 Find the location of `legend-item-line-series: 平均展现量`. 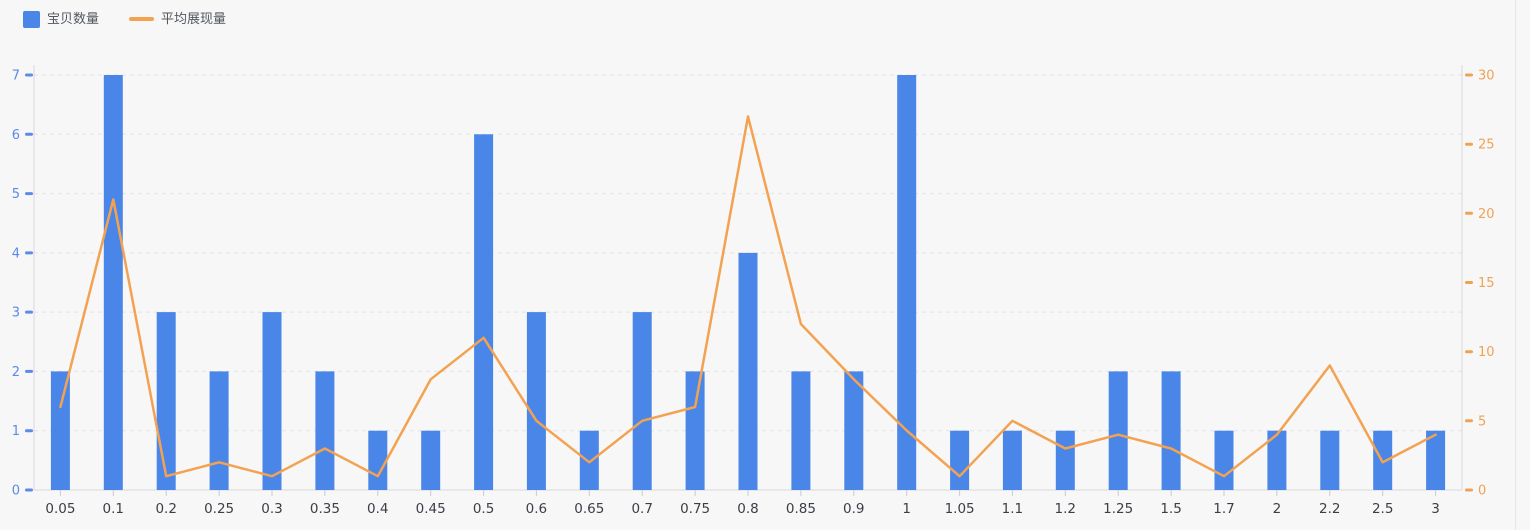

legend-item-line-series: 平均展现量 is located at coordinates (177, 19).